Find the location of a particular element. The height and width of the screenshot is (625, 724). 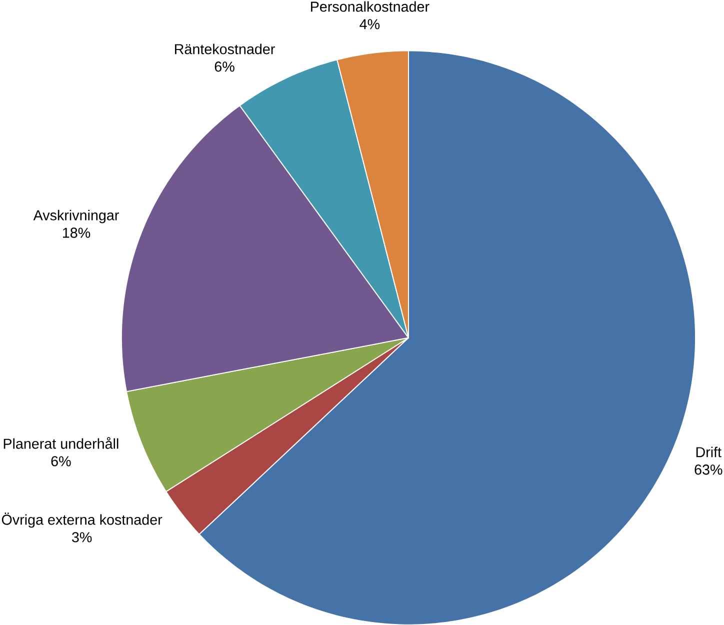

slice-label: Planerat underhåll is located at coordinates (61, 442).